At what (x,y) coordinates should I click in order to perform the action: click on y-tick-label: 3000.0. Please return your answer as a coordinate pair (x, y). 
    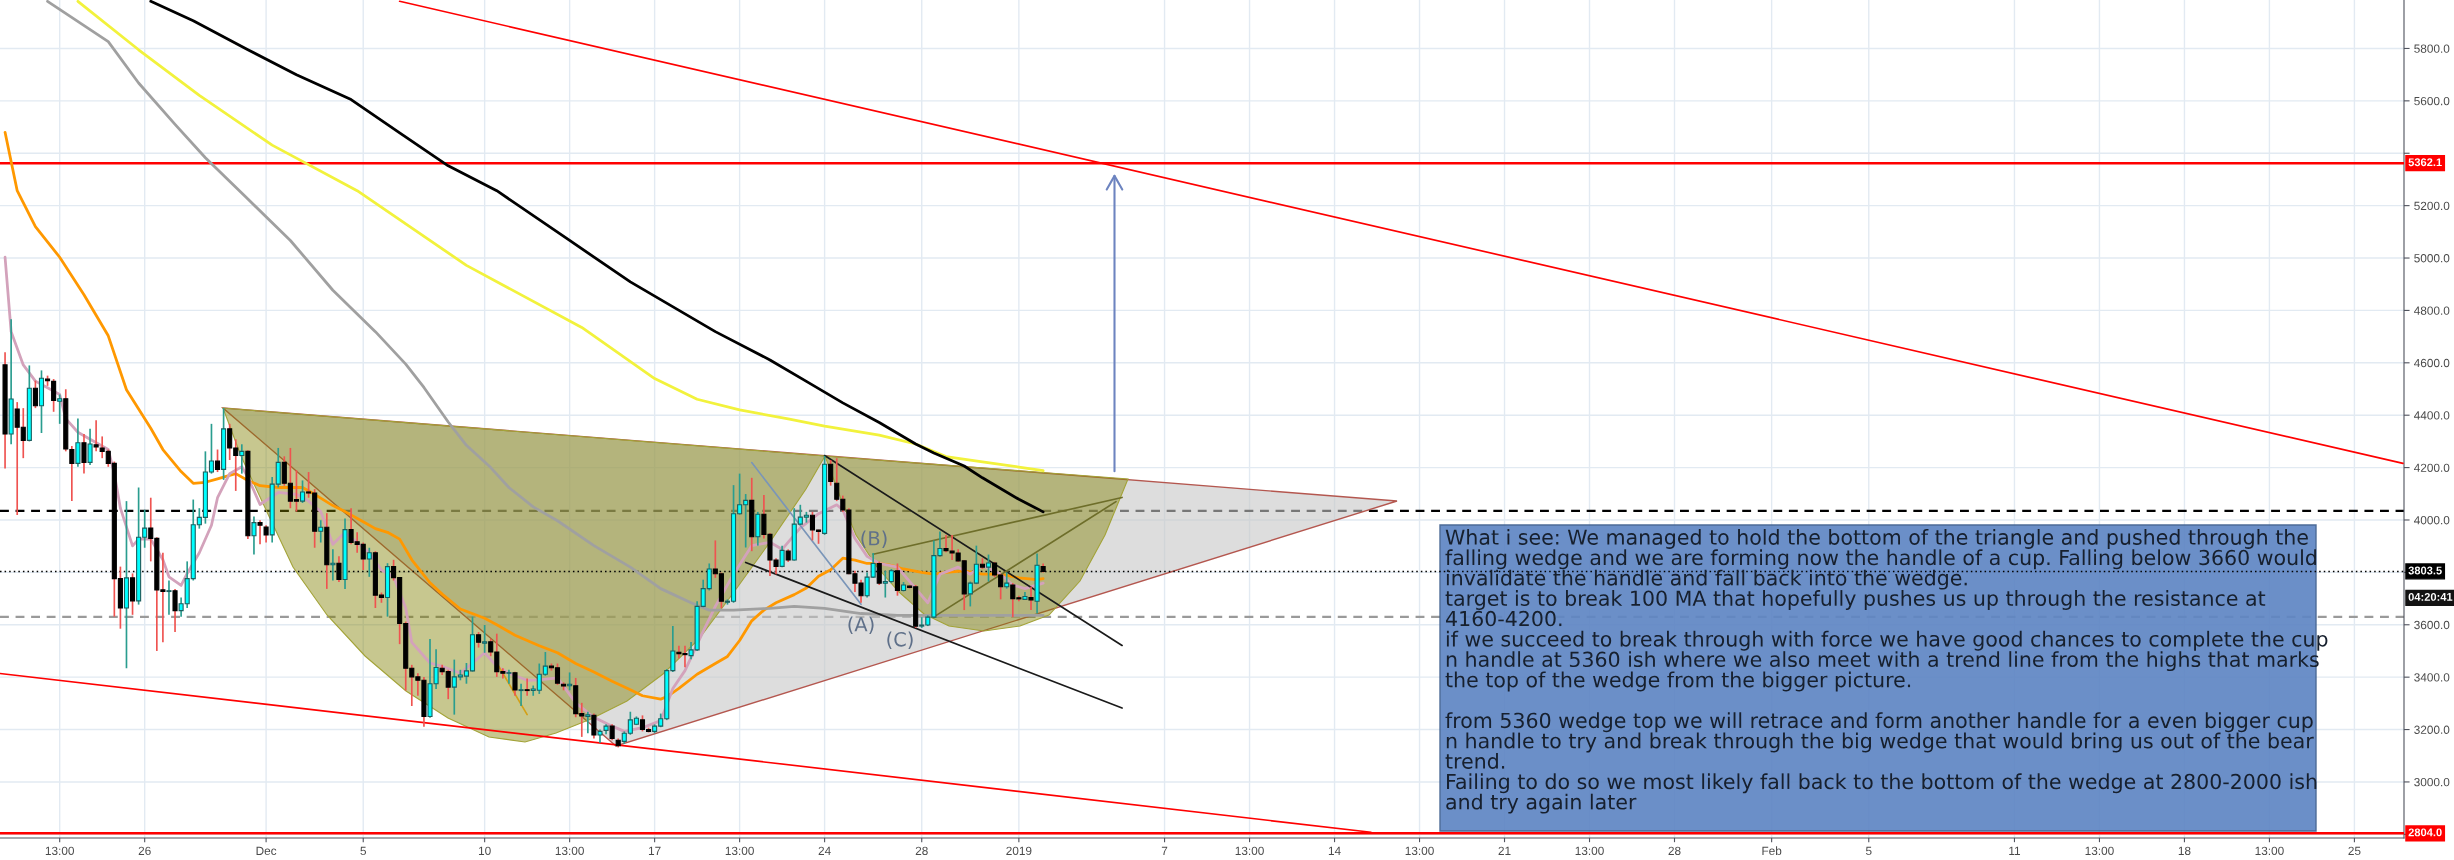
    Looking at the image, I should click on (2432, 782).